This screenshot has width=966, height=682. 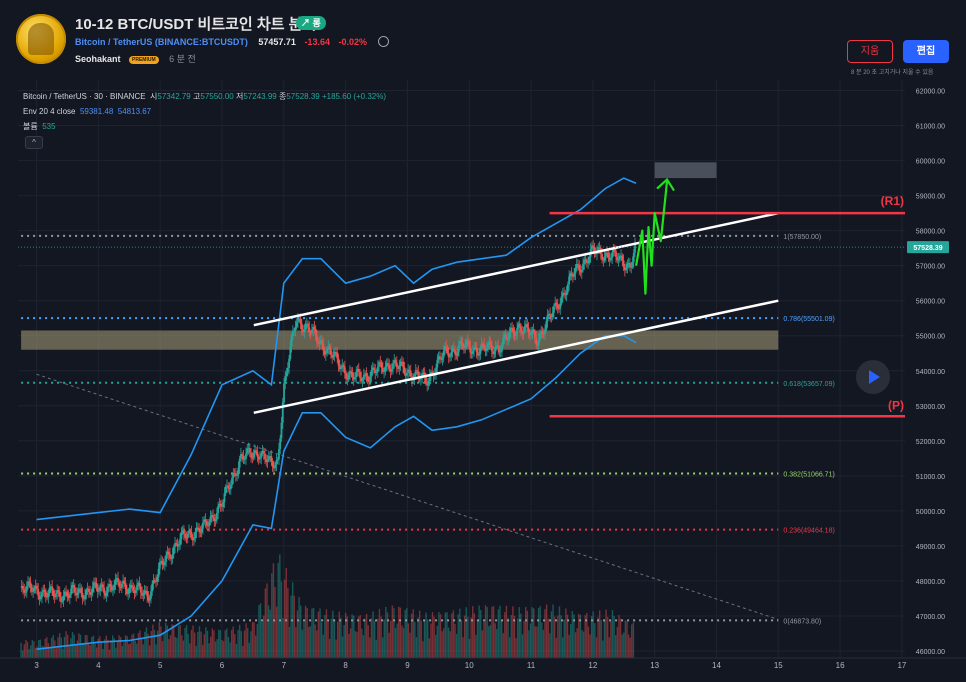 What do you see at coordinates (201, 42) in the screenshot?
I see `symbol-ticker: BINANCE:BTCUSDT` at bounding box center [201, 42].